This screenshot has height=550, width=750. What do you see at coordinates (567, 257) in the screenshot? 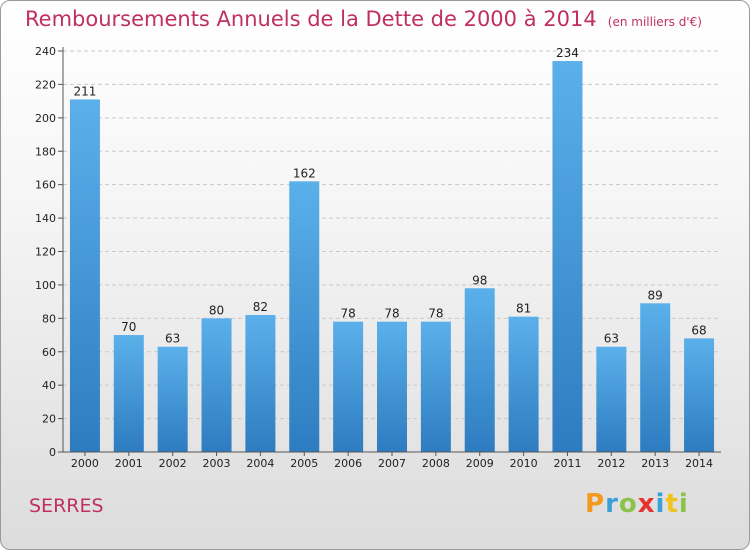
I see `bar-2011` at bounding box center [567, 257].